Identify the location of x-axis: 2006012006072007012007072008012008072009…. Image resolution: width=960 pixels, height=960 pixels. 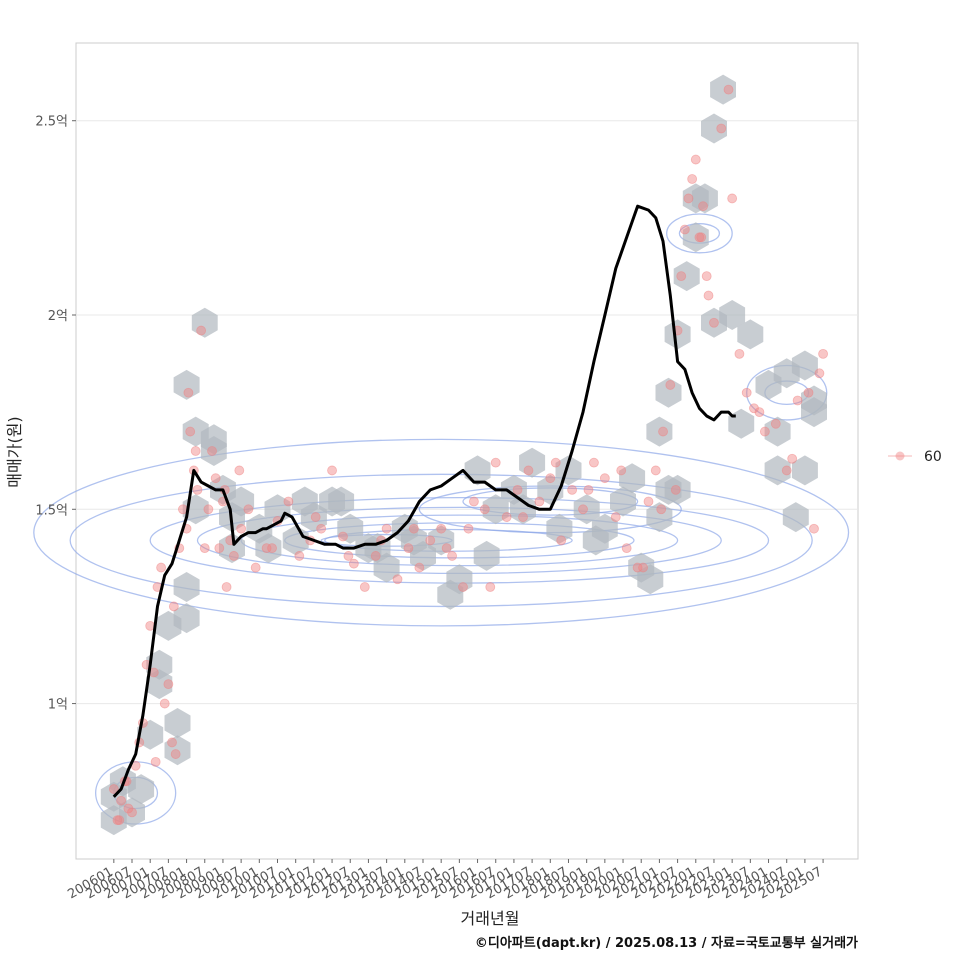
(445, 880).